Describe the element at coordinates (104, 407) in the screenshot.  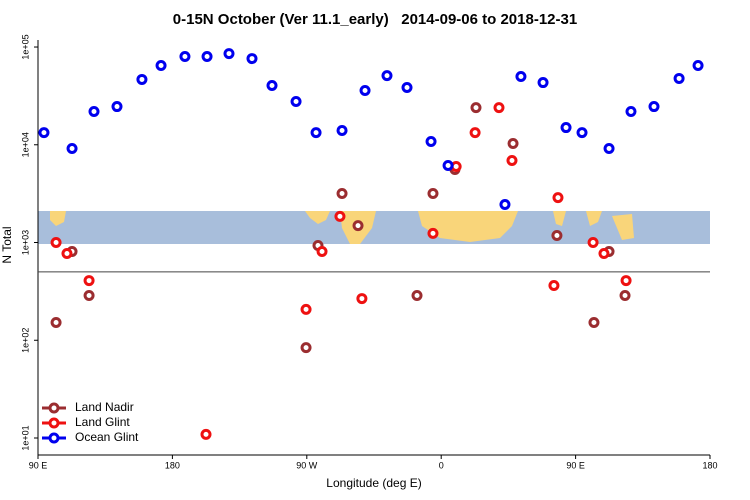
I see `legend-label: Land Nadir` at that location.